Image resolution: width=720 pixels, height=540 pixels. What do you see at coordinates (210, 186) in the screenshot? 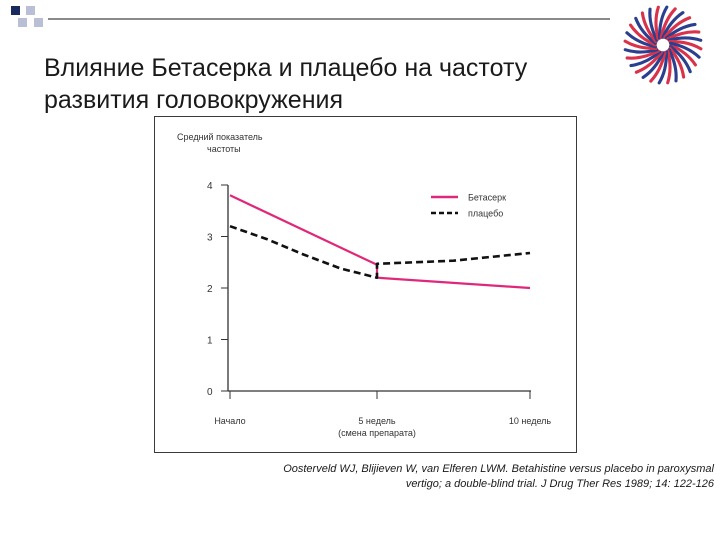
I see `y-tick-label: 4` at bounding box center [210, 186].